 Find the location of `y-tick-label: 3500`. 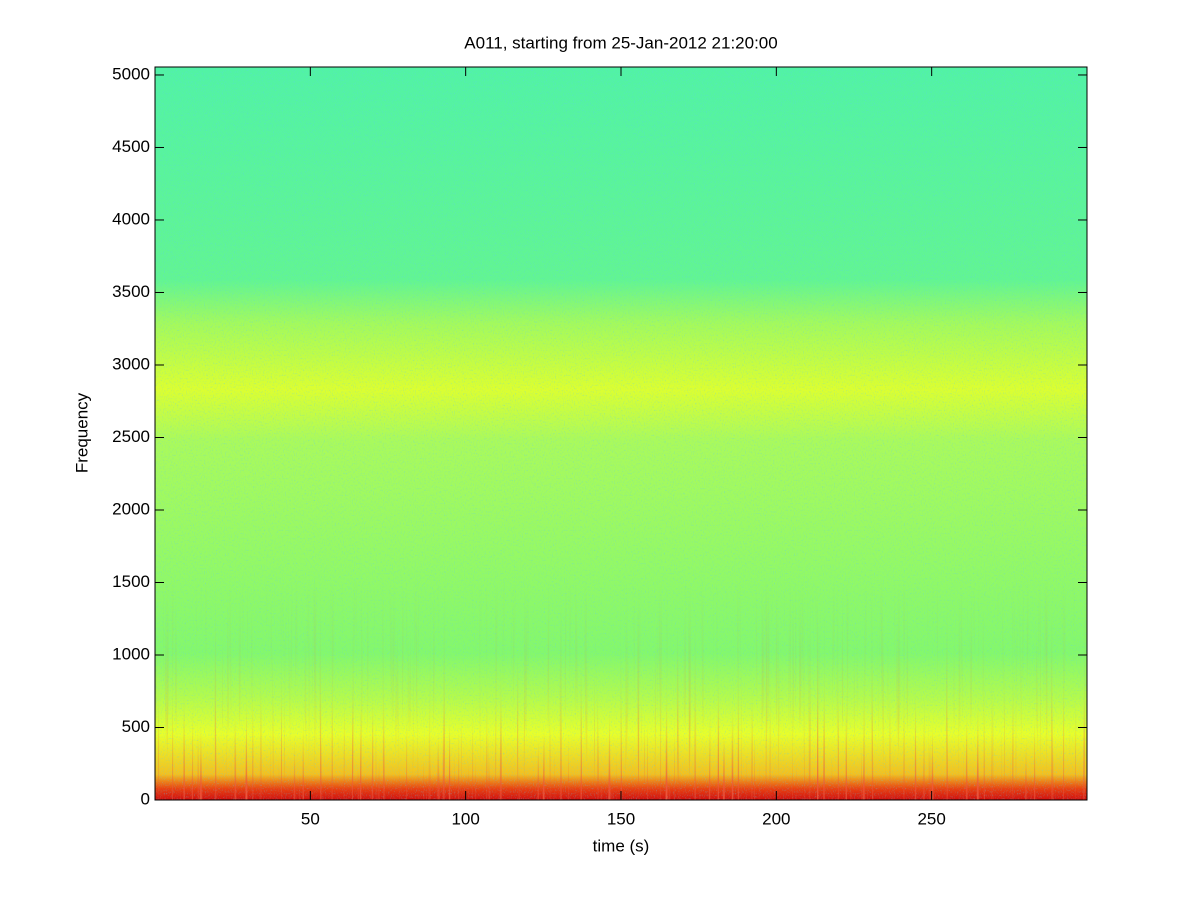

y-tick-label: 3500 is located at coordinates (131, 291).